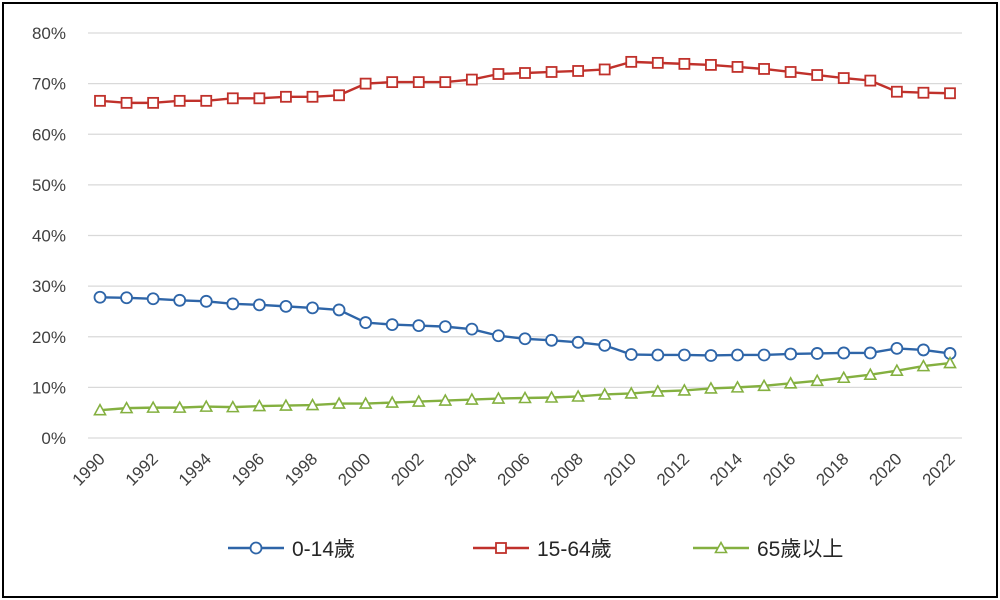 The image size is (1000, 600). I want to click on y-tick-label: 10%, so click(49, 387).